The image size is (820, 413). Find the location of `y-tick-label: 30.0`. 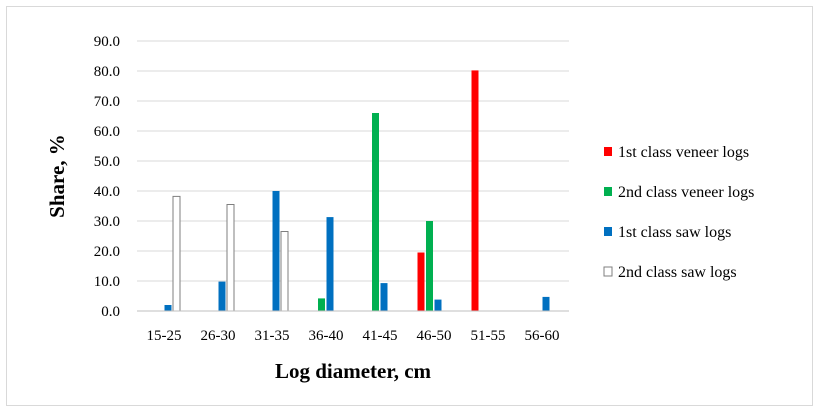

y-tick-label: 30.0 is located at coordinates (107, 222).